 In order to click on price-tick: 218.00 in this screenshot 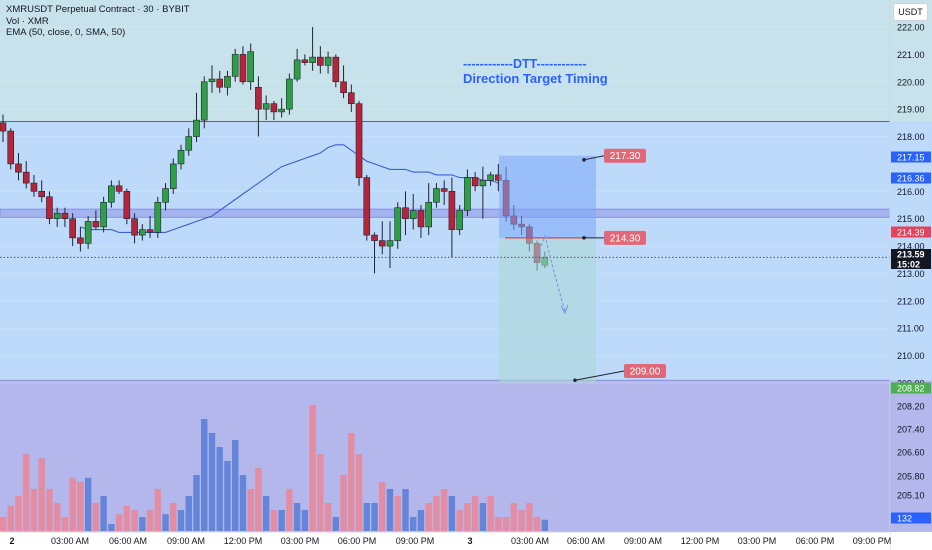, I will do `click(911, 137)`.